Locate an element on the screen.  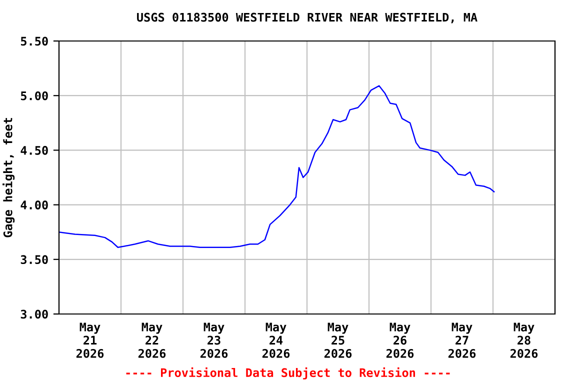
y-axis-title: Gage height, feet is located at coordinates (8, 178).